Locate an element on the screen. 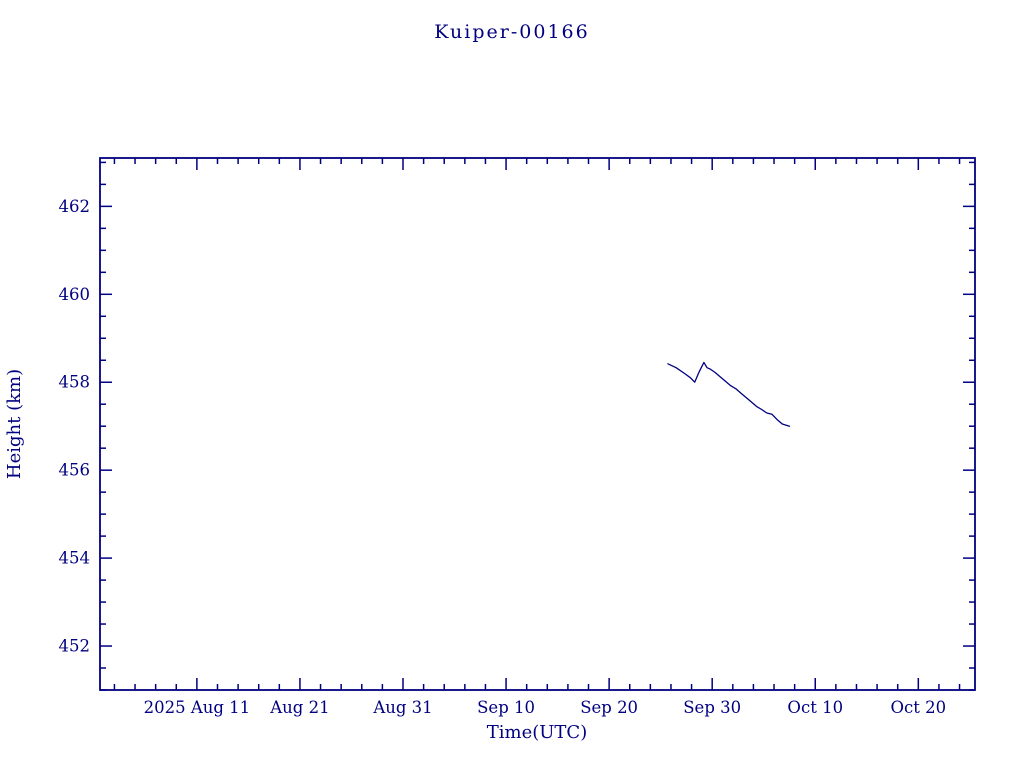  x-tick-label: Oct 10 is located at coordinates (815, 707).